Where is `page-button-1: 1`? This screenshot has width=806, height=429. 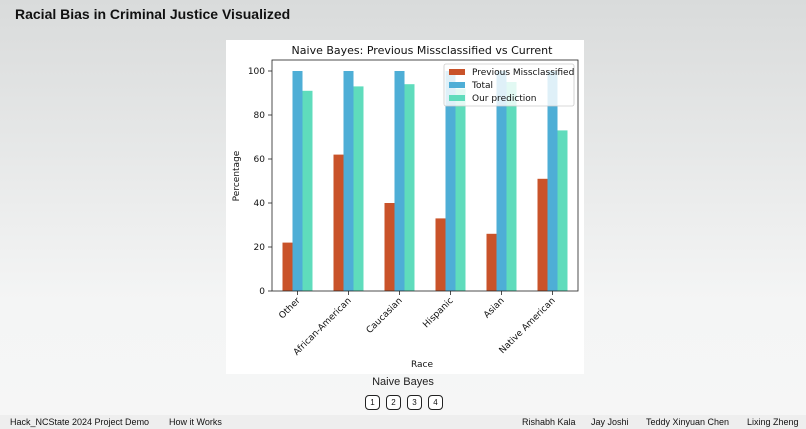 page-button-1: 1 is located at coordinates (372, 402).